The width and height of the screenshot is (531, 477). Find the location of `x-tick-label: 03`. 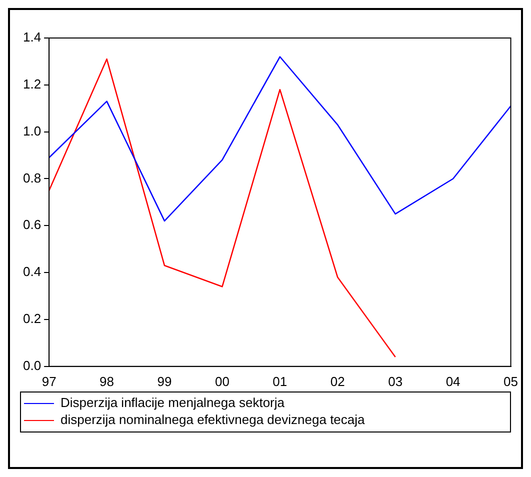

x-tick-label: 03 is located at coordinates (395, 381).